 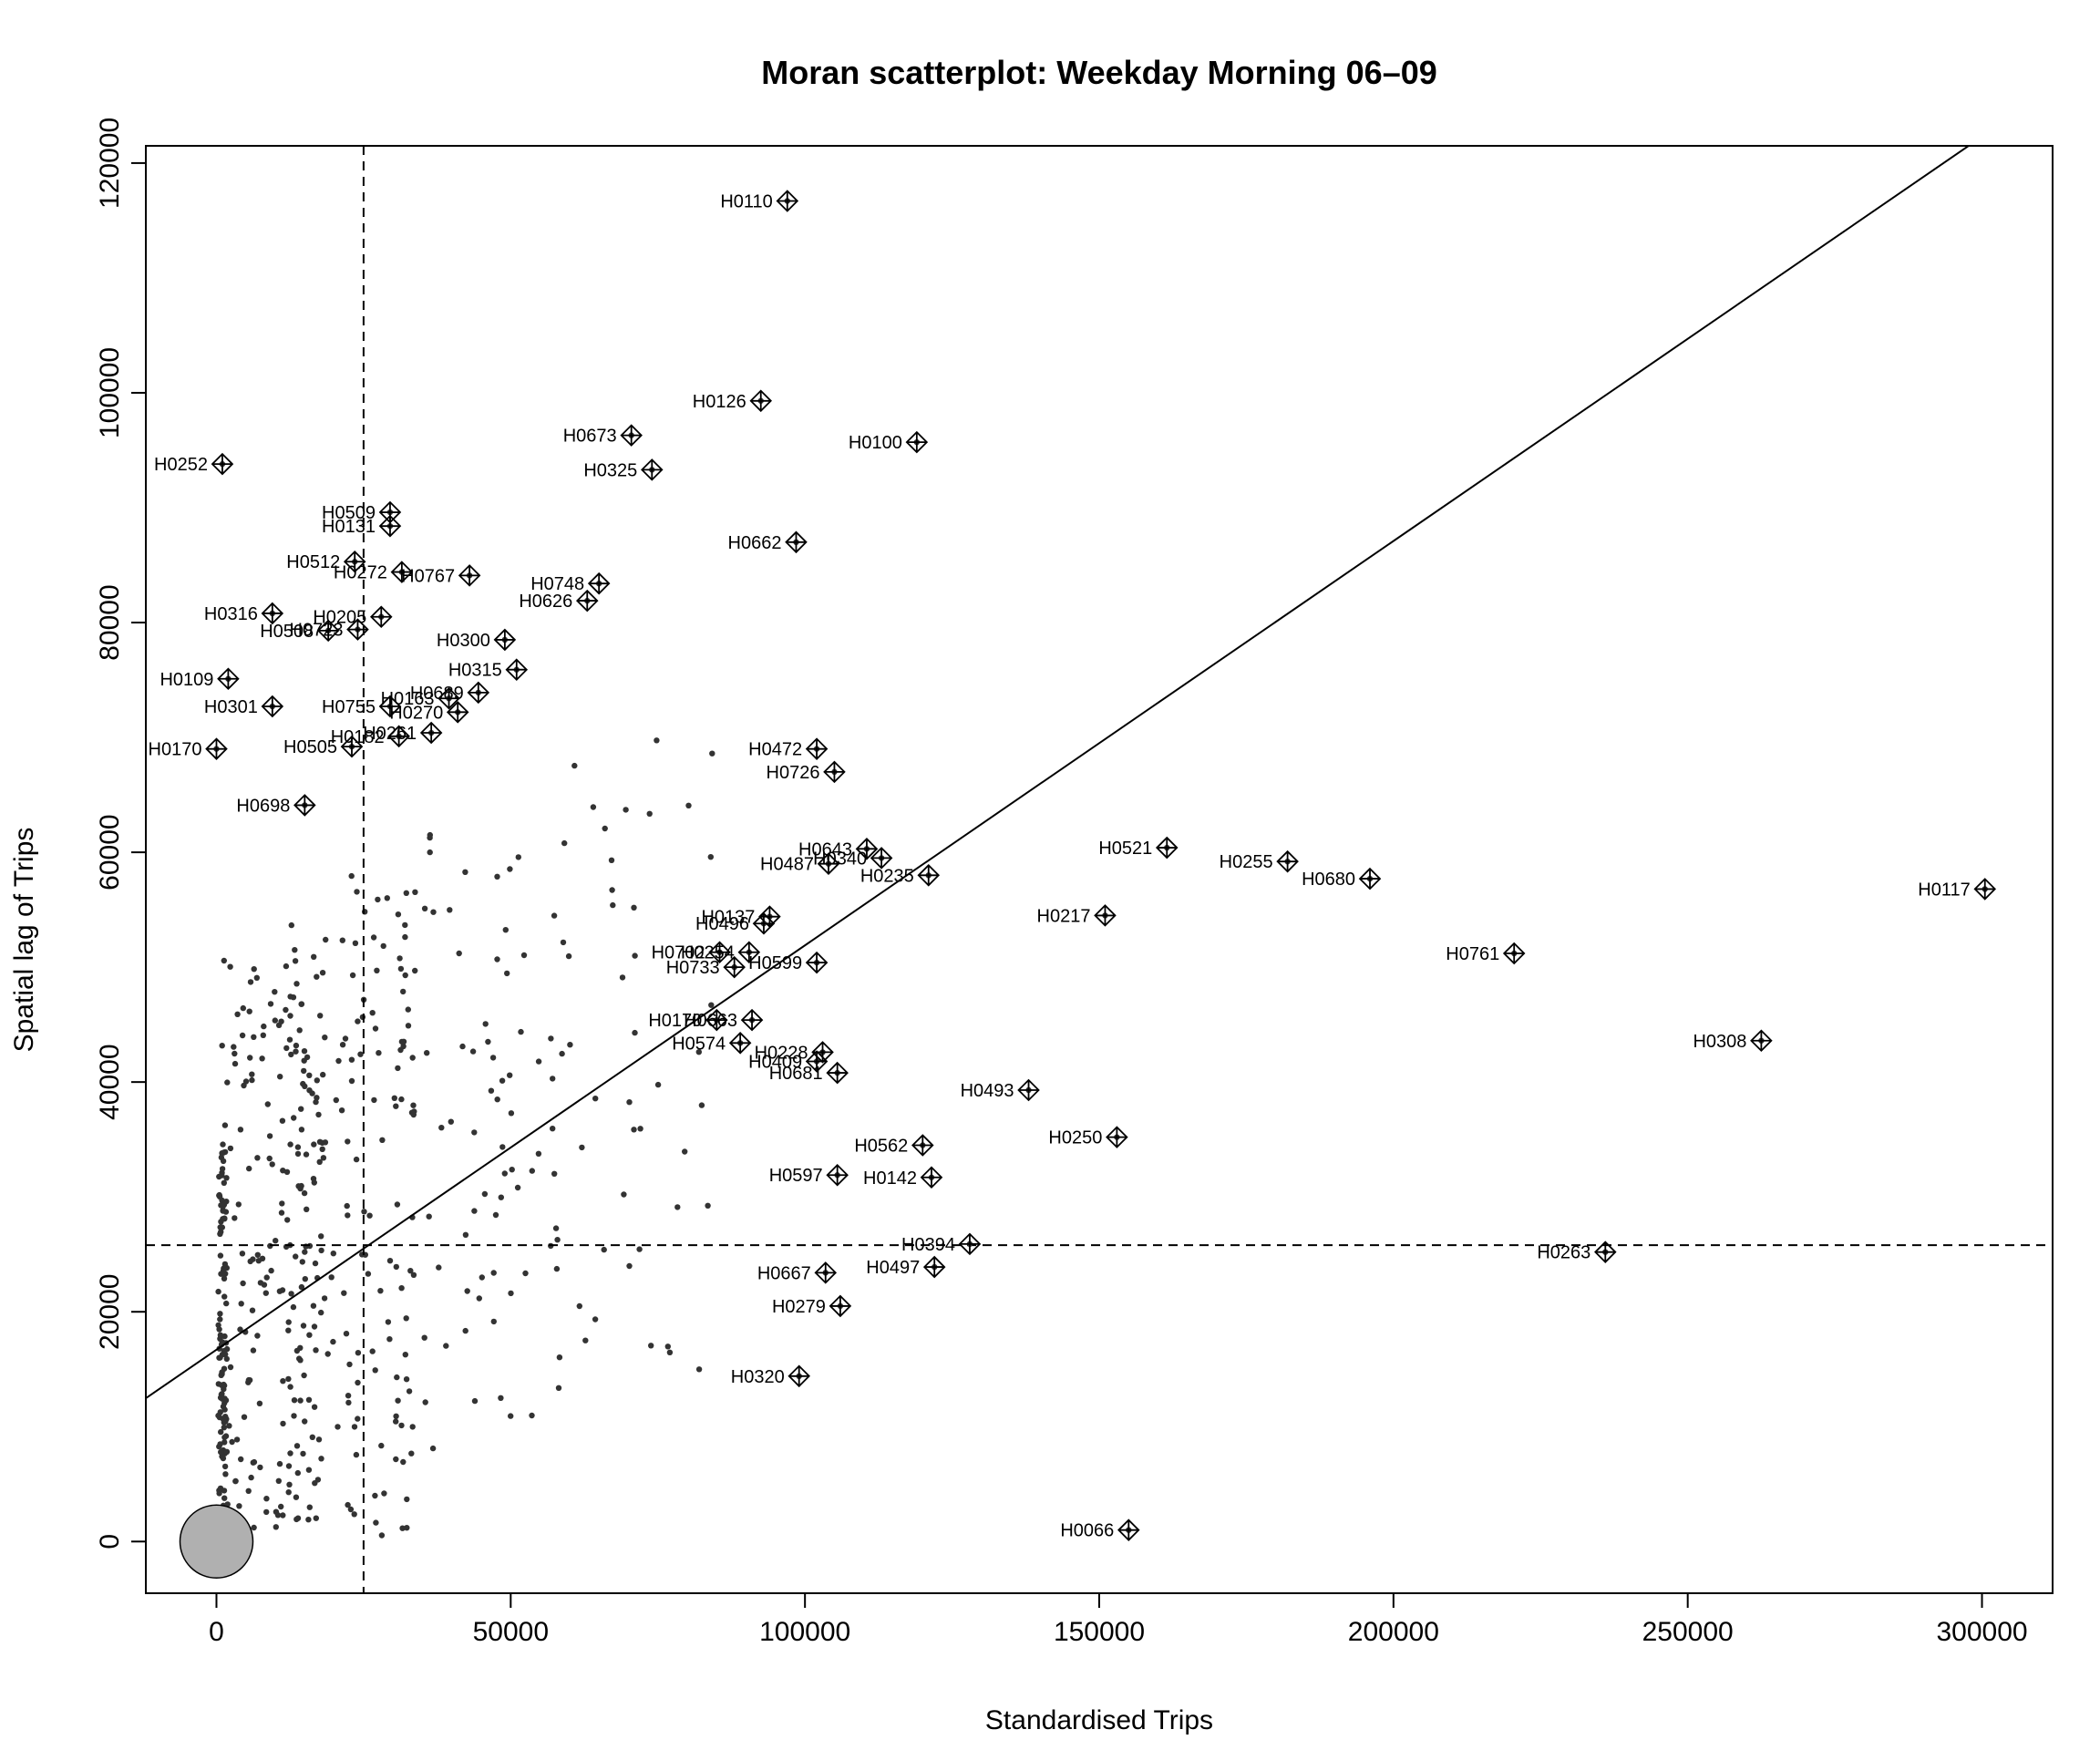 I want to click on point-label: H0110, so click(x=746, y=201).